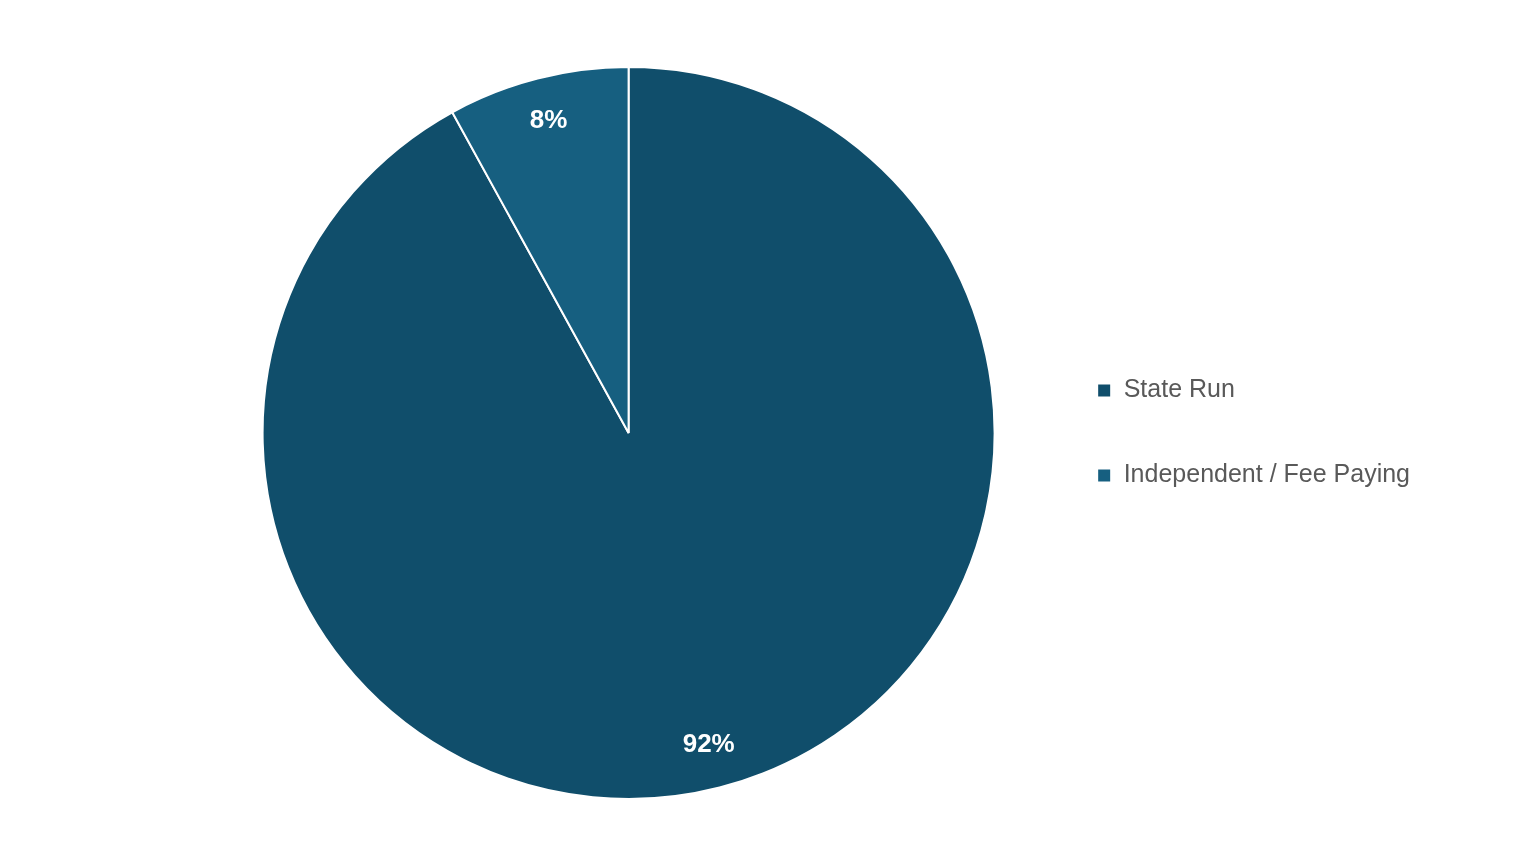  I want to click on legend-label: Independent / Fee Paying, so click(1266, 473).